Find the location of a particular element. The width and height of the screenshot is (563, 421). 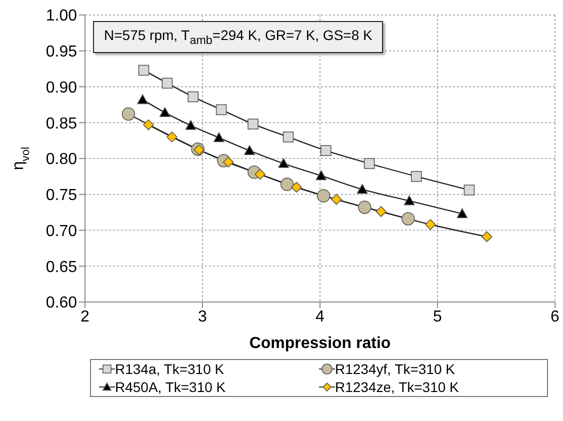

x-axis-title: Compression ratio is located at coordinates (320, 343).